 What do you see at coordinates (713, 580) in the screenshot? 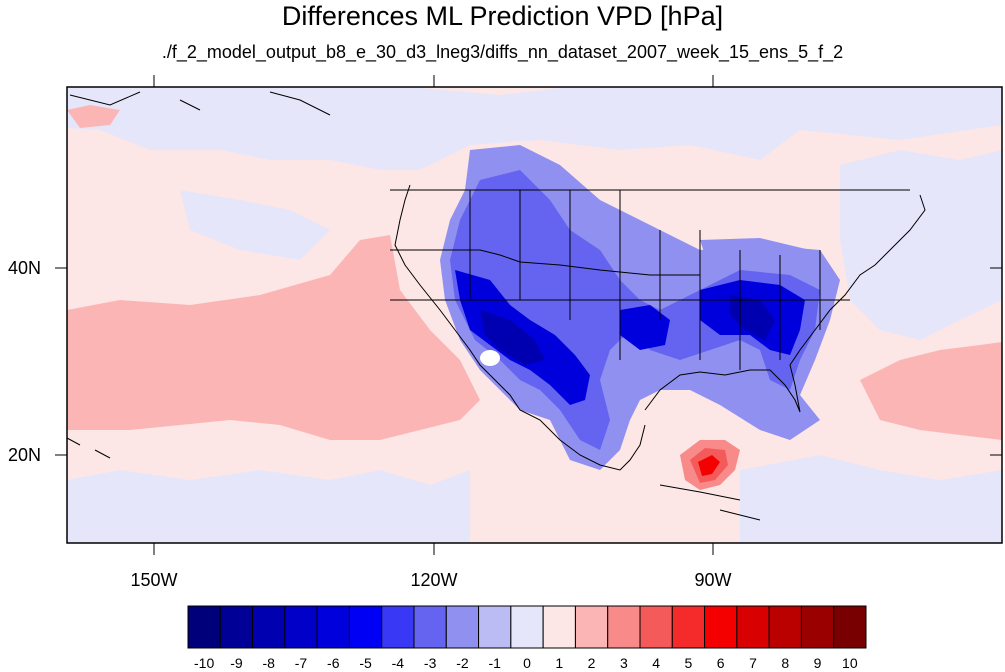
I see `lon-label-90w: 90W` at bounding box center [713, 580].